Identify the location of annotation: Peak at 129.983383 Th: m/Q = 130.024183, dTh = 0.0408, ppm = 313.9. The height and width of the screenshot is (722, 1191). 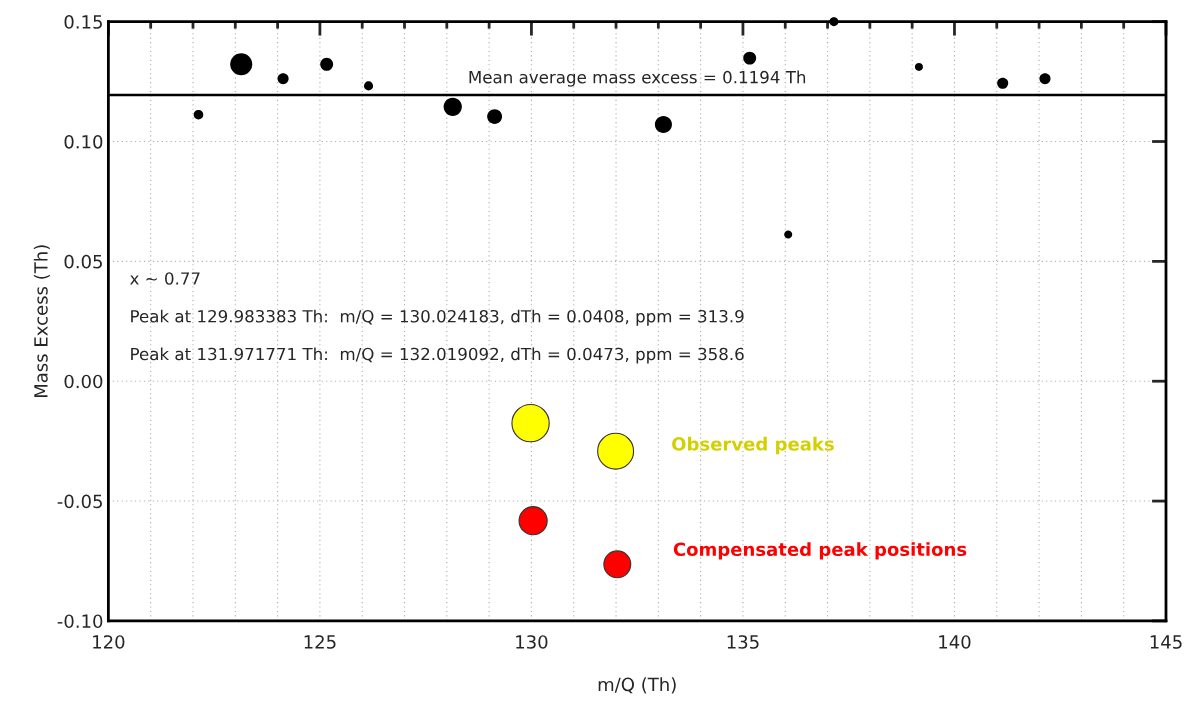
(437, 317).